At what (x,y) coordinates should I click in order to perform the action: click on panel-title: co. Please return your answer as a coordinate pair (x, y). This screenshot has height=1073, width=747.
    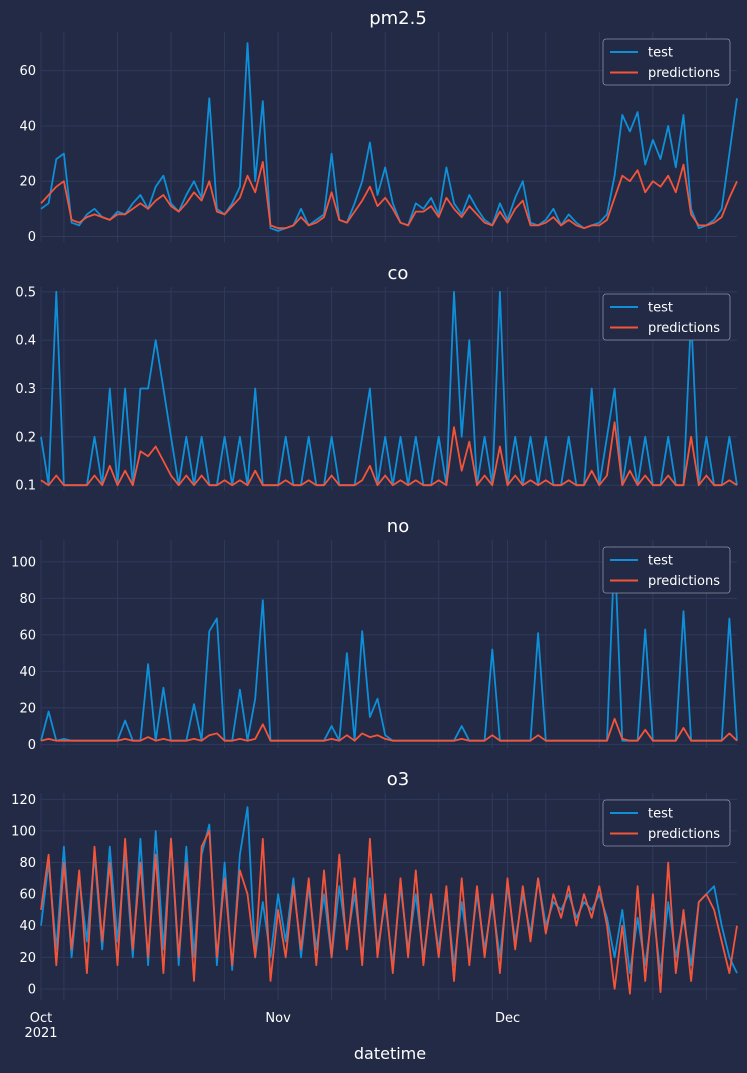
    Looking at the image, I should click on (398, 273).